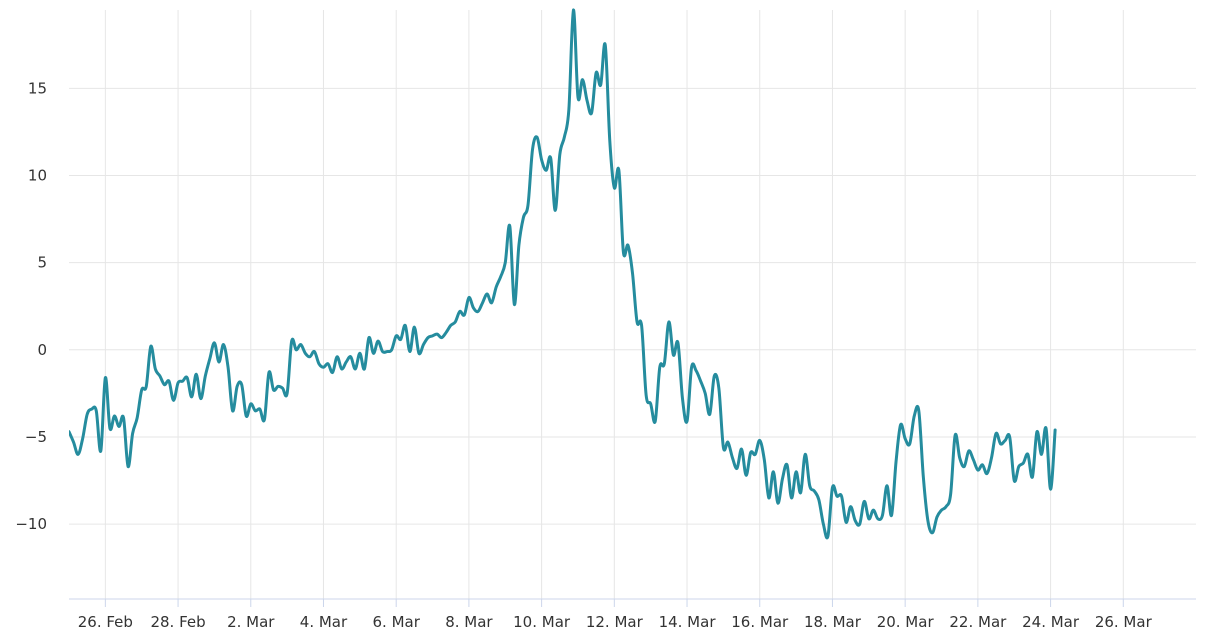 The image size is (1207, 643). I want to click on y-tick-label: −10, so click(31, 524).